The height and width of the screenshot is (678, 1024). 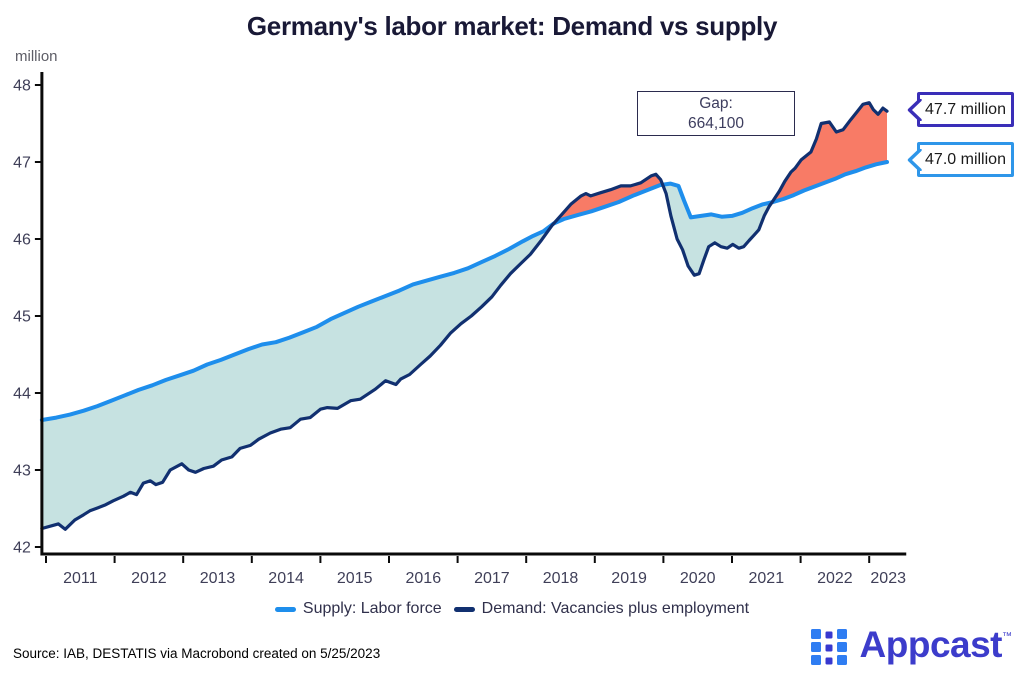 I want to click on x-tick-label: 2011, so click(x=80, y=578).